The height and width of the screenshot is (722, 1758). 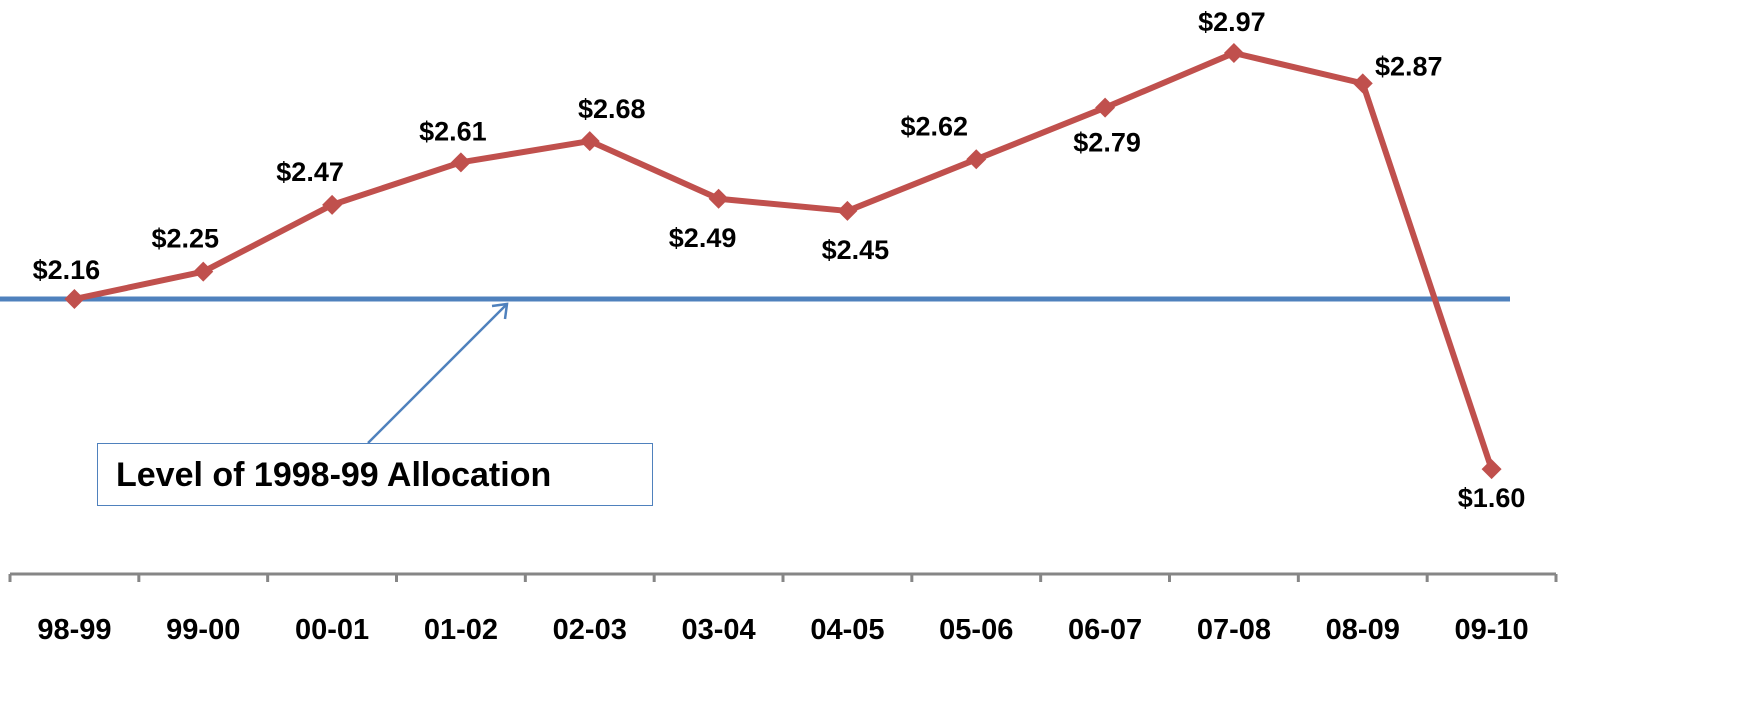 What do you see at coordinates (1409, 66) in the screenshot?
I see `data-label-08-09: $2.87` at bounding box center [1409, 66].